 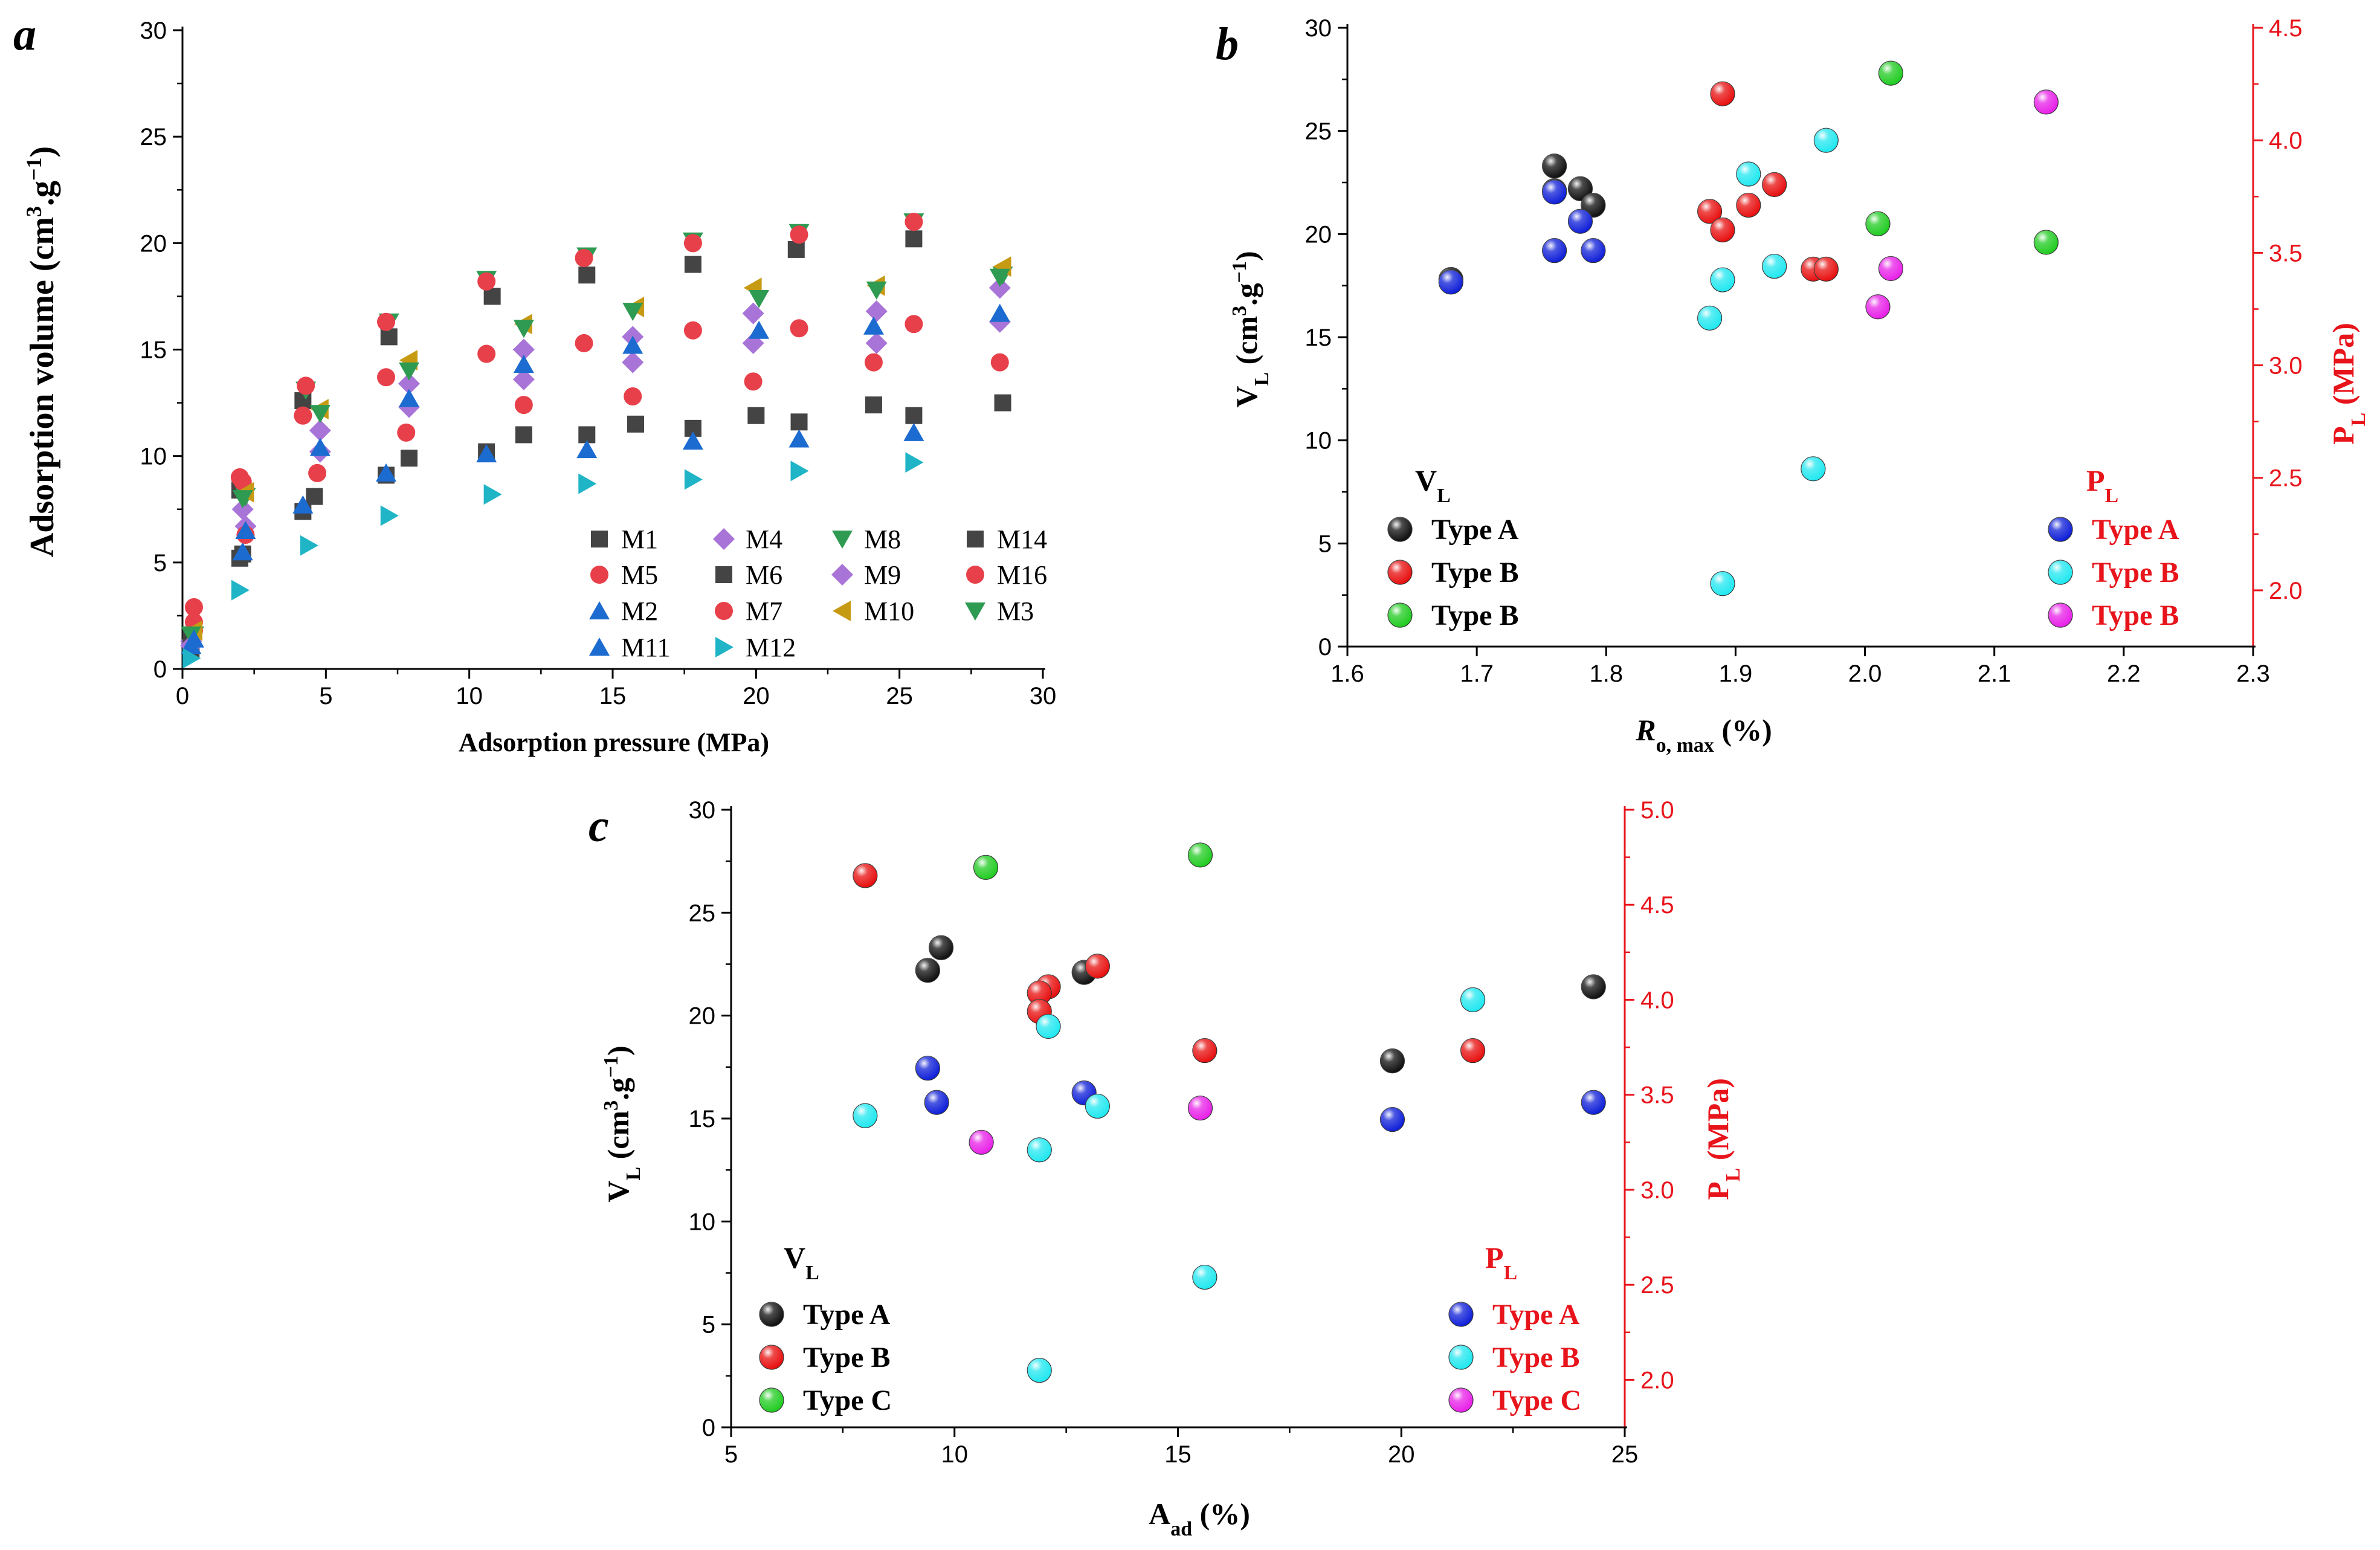 I want to click on legend-label-m16: M16, so click(x=1022, y=575).